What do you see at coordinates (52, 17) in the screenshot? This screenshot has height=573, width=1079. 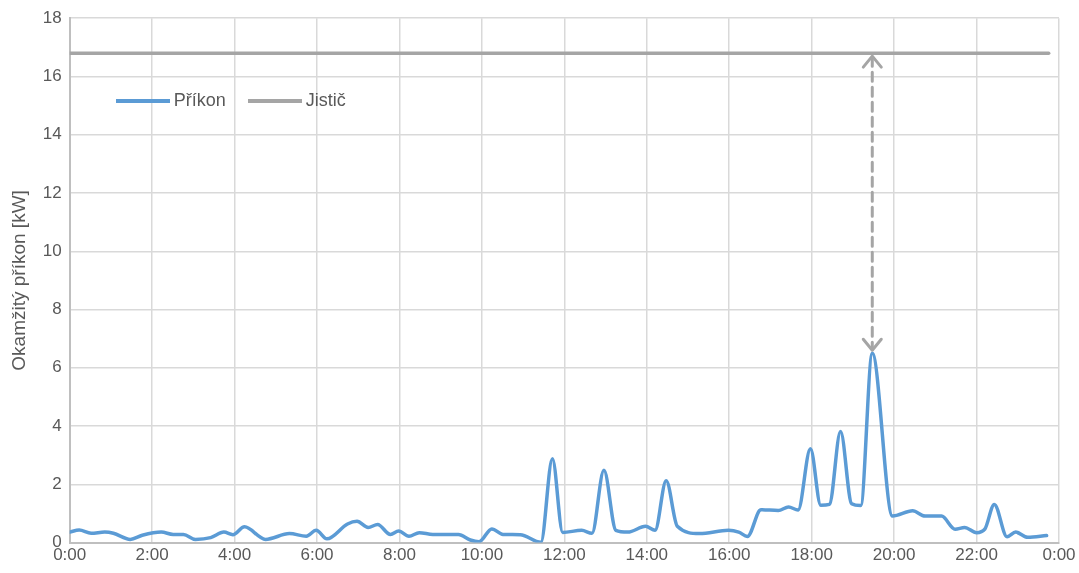 I see `y-tick-label: 18` at bounding box center [52, 17].